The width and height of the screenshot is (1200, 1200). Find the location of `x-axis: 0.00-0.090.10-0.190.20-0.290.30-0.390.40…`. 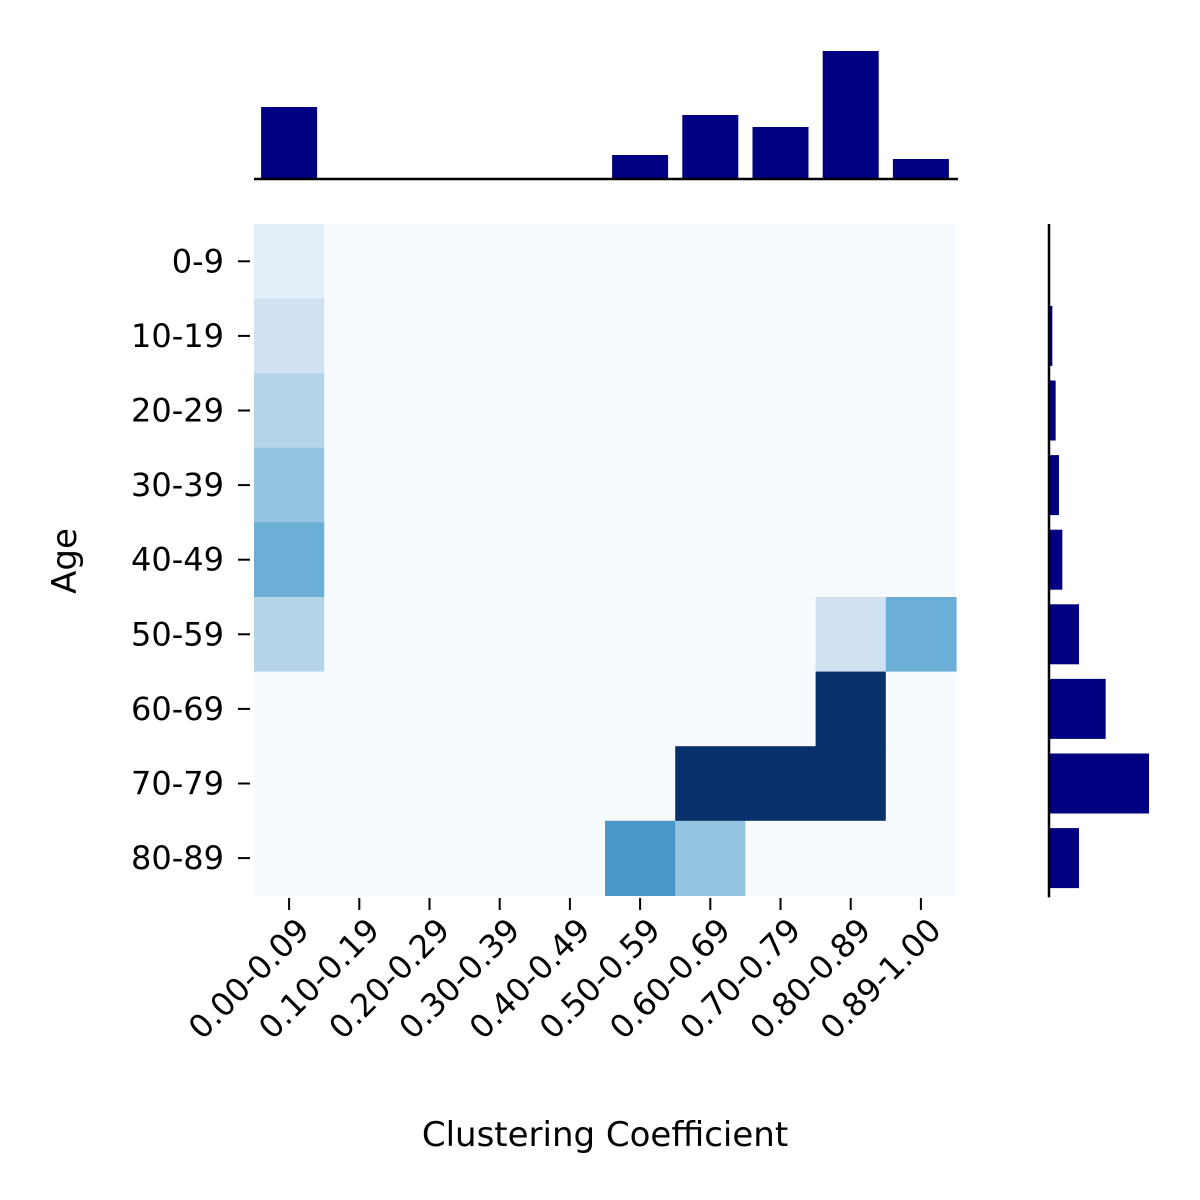

x-axis: 0.00-0.090.10-0.190.20-0.290.30-0.390.40… is located at coordinates (565, 972).